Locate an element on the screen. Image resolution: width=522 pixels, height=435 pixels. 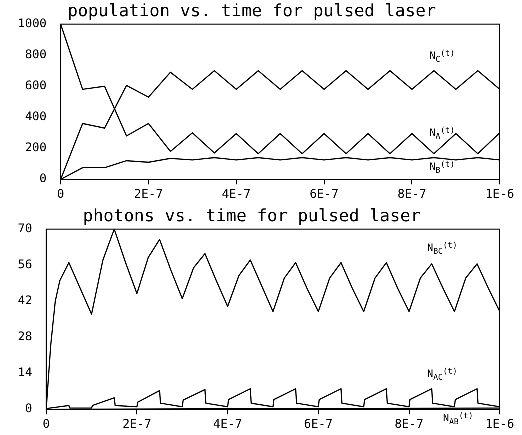
y-tick-label: 400 is located at coordinates (36, 117).